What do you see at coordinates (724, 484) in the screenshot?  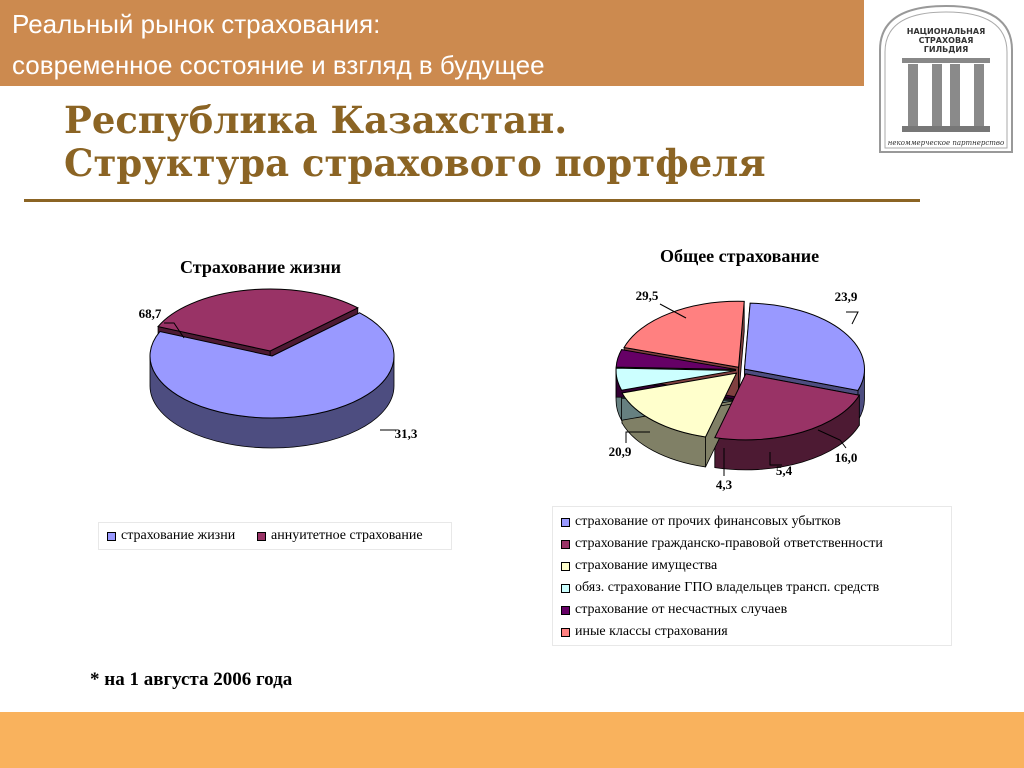 I see `data-label: 4,3` at bounding box center [724, 484].